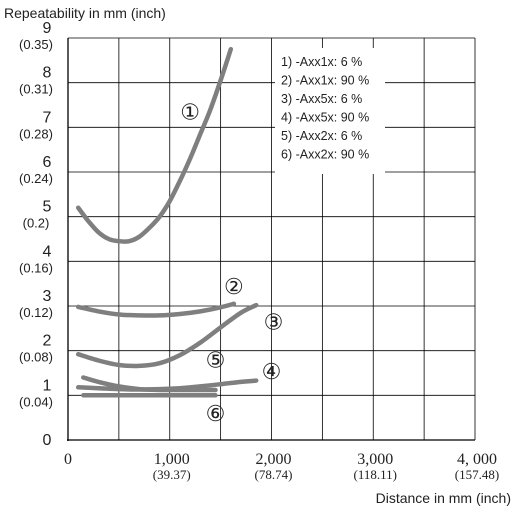 The image size is (515, 512). Describe the element at coordinates (47, 117) in the screenshot. I see `y-tick-label: 7` at that location.